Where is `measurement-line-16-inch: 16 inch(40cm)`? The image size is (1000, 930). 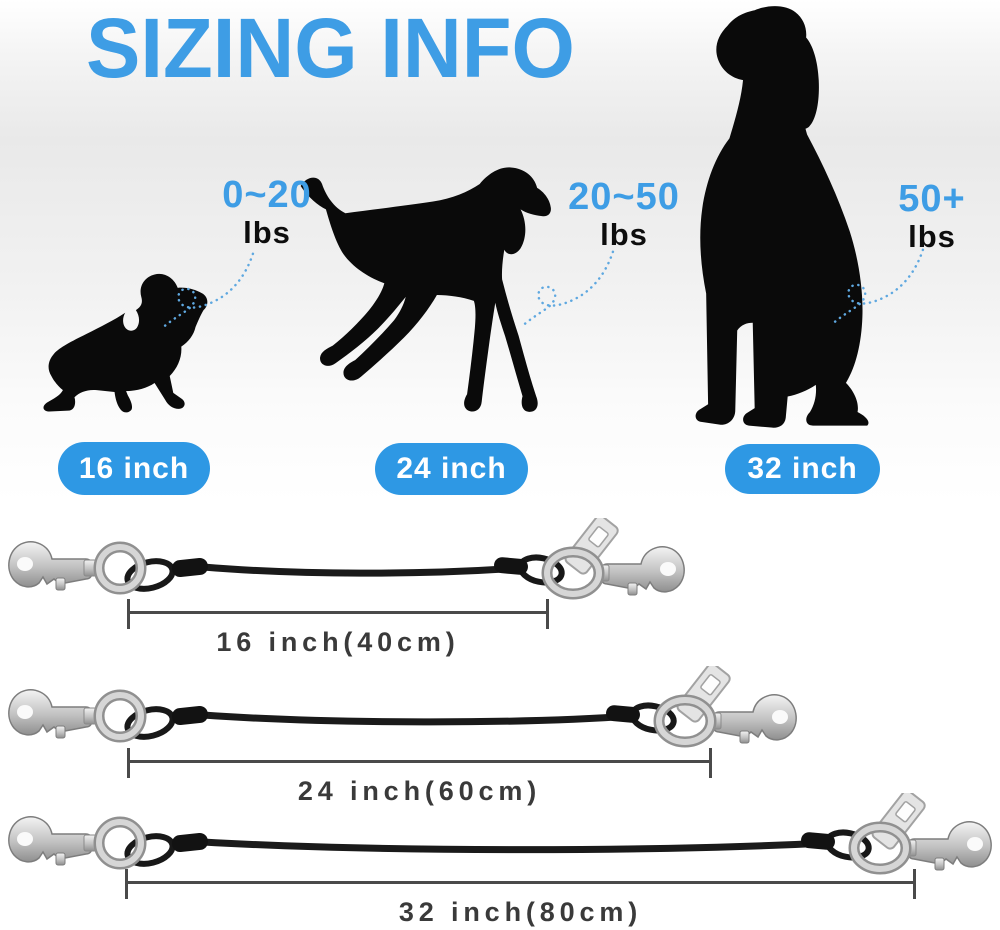
measurement-line-16-inch: 16 inch(40cm) is located at coordinates (338, 628).